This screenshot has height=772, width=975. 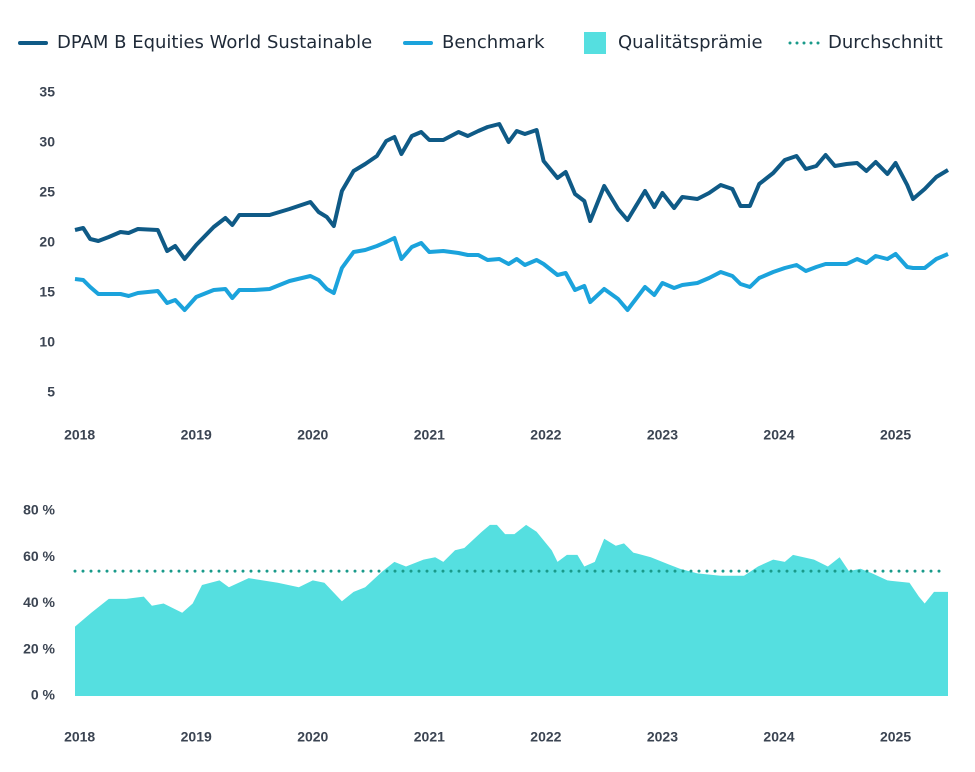 I want to click on y-tick-label: 0 %, so click(x=43, y=695).